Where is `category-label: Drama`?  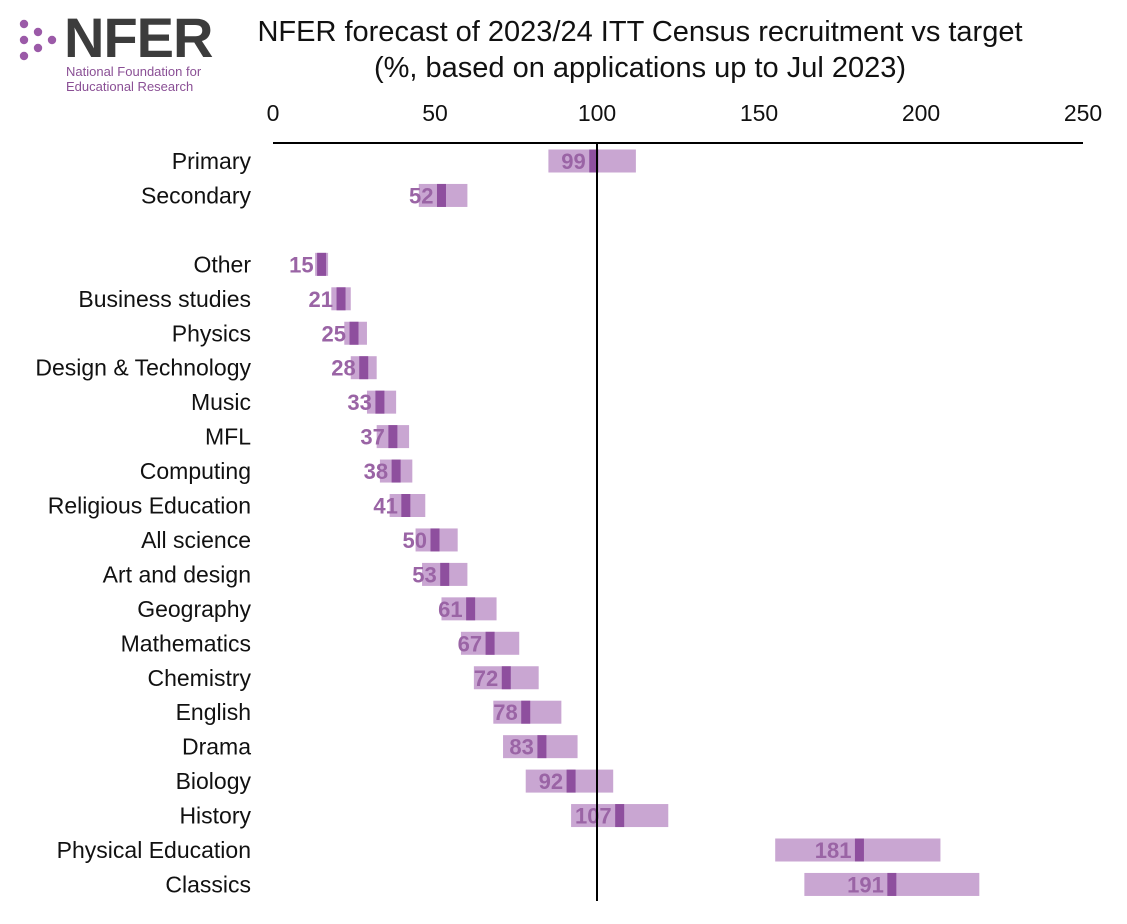 category-label: Drama is located at coordinates (216, 747).